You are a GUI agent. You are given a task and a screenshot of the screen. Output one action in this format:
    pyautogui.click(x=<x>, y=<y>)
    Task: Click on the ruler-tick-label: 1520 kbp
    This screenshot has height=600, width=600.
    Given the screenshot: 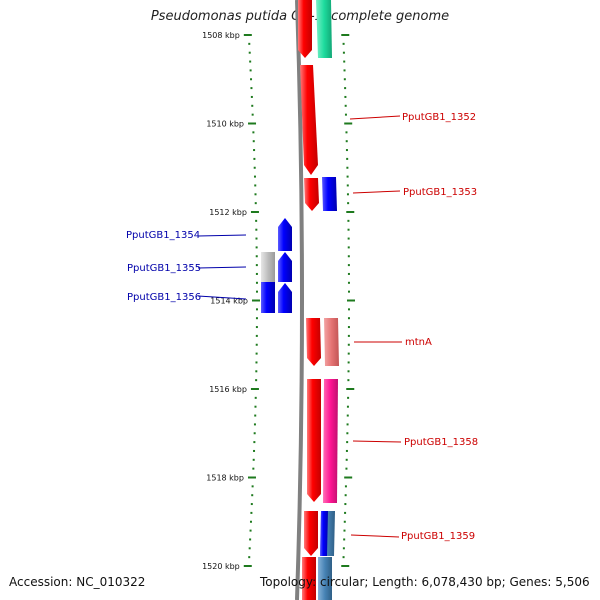 What is the action you would take?
    pyautogui.click(x=221, y=566)
    